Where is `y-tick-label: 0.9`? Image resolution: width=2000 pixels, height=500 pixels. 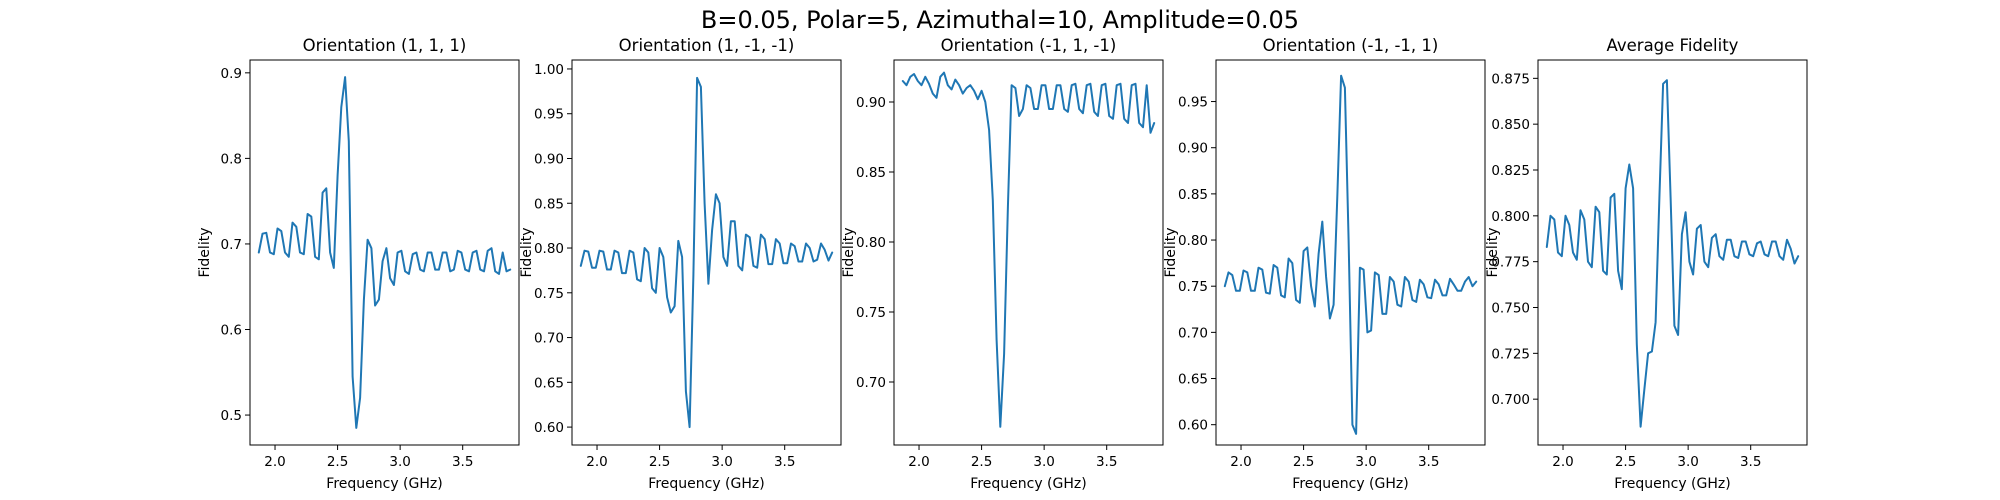
y-tick-label: 0.9 is located at coordinates (231, 74).